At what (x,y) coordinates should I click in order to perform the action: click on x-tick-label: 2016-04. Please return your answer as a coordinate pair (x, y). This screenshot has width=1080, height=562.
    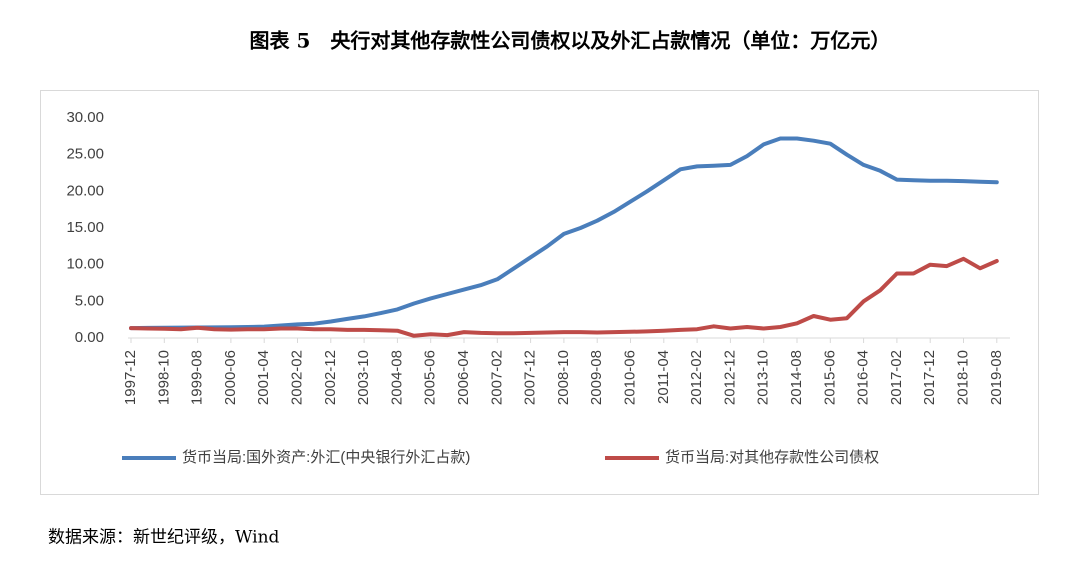
    Looking at the image, I should click on (863, 377).